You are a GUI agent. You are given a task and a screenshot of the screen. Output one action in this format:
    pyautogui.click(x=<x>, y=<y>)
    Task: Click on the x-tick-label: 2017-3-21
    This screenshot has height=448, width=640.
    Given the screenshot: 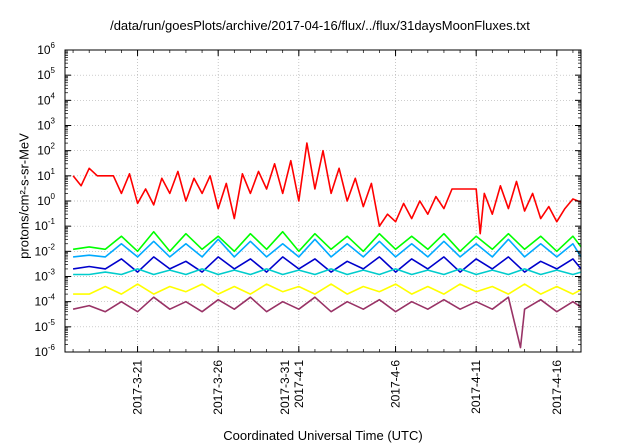 What is the action you would take?
    pyautogui.click(x=138, y=387)
    